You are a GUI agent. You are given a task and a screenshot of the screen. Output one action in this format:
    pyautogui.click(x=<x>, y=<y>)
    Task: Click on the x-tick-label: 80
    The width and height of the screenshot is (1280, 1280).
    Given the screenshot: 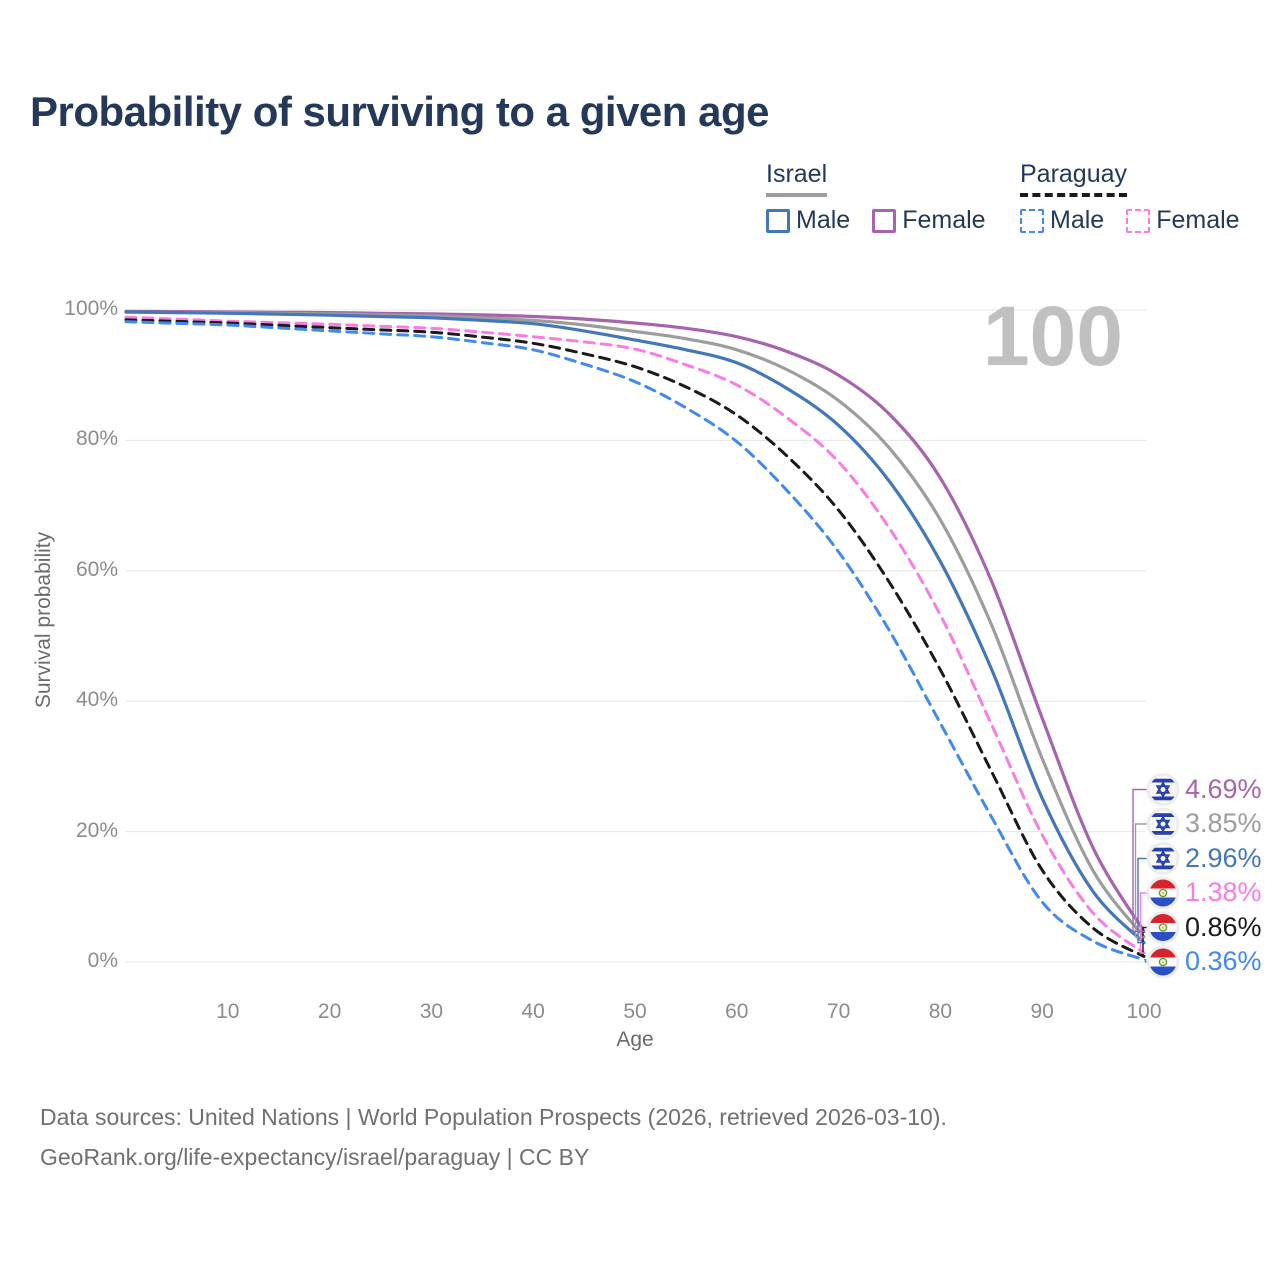 What is the action you would take?
    pyautogui.click(x=940, y=1011)
    